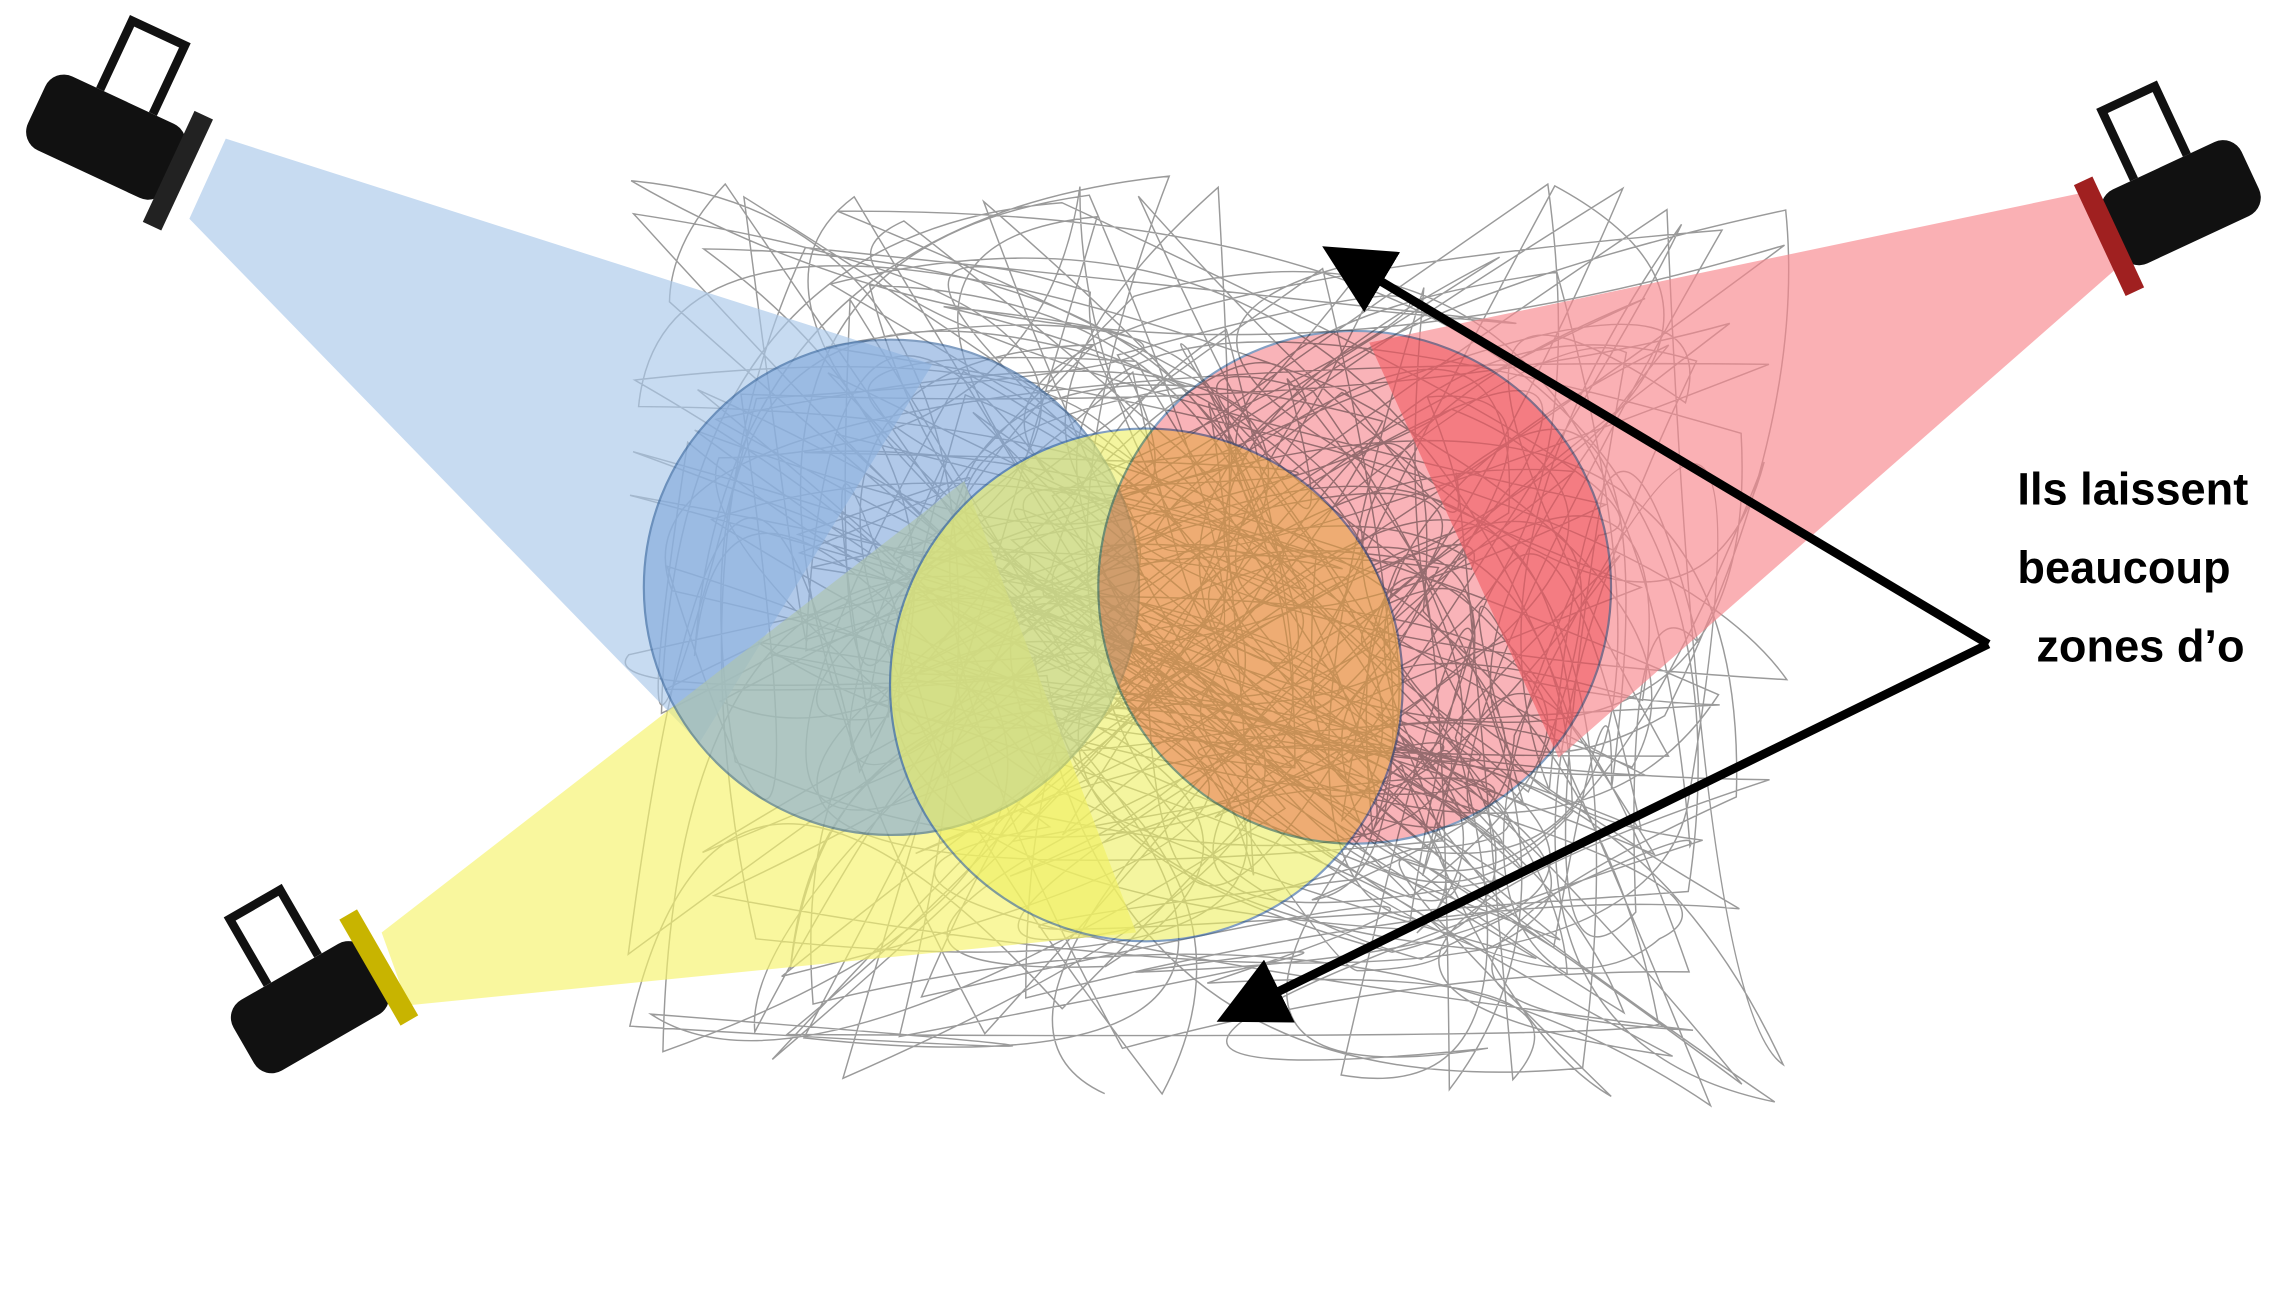 The image size is (2284, 1297). Describe the element at coordinates (2123, 567) in the screenshot. I see `annotation-line: beaucoup` at that location.